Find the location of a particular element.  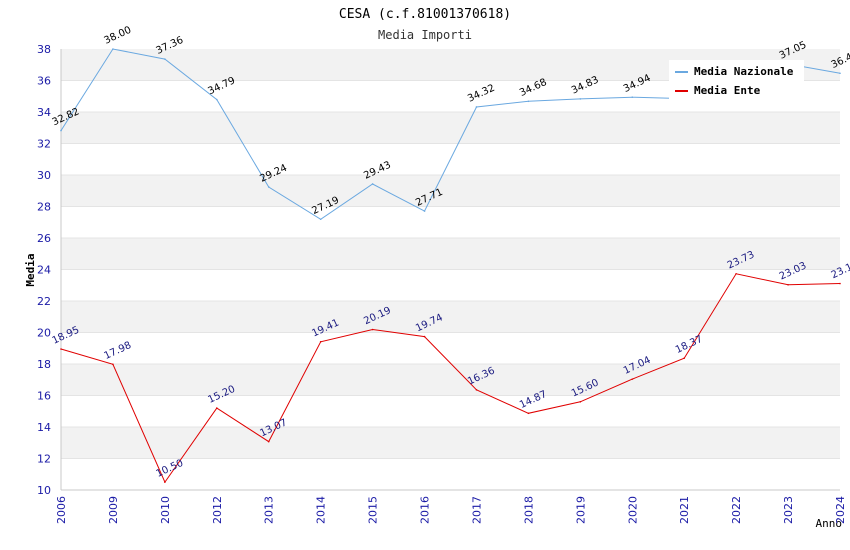

x-tick-label: 2016 is located at coordinates (425, 510).